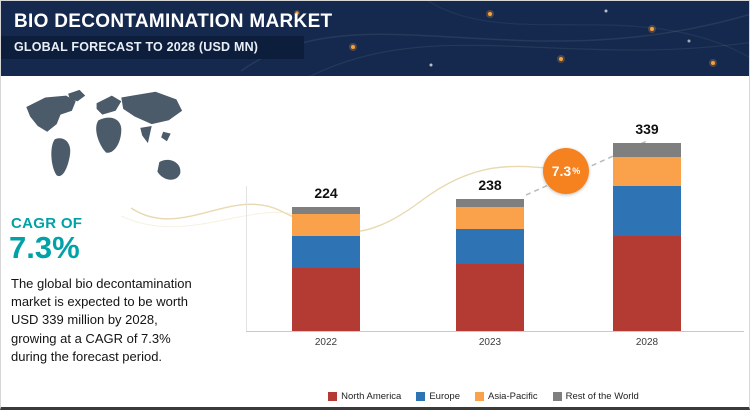 Image resolution: width=750 pixels, height=410 pixels. Describe the element at coordinates (490, 247) in the screenshot. I see `bar-segment-2023-europe` at that location.